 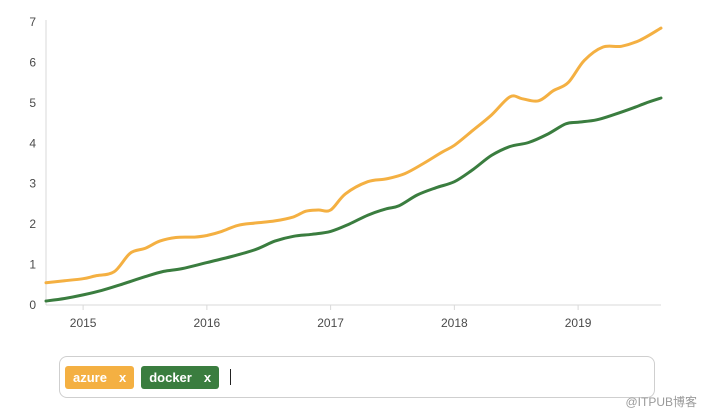 What do you see at coordinates (578, 323) in the screenshot?
I see `x-tick-label: 2019` at bounding box center [578, 323].